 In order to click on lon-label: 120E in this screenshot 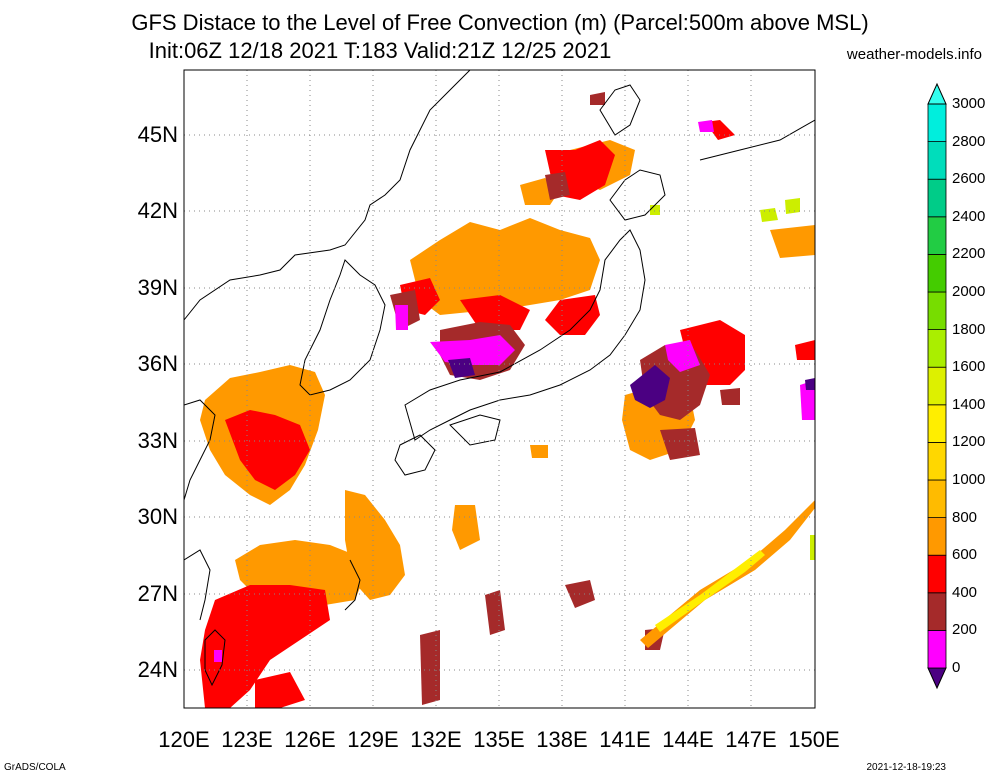, I will do `click(184, 739)`.